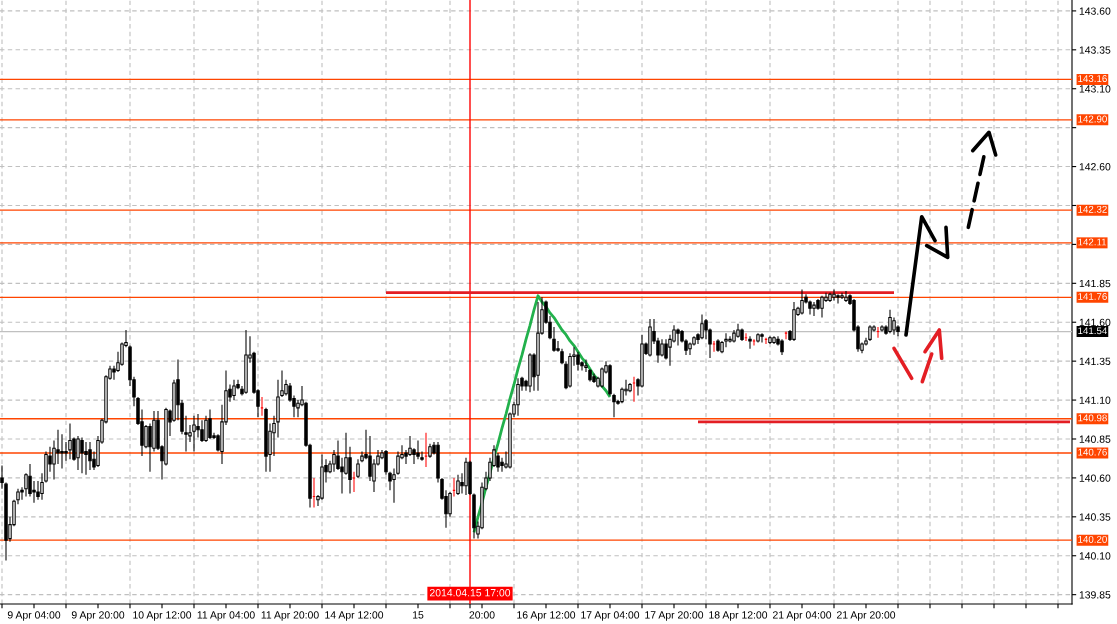 The width and height of the screenshot is (1117, 624). What do you see at coordinates (866, 616) in the screenshot?
I see `x-tick-label: 21 Apr 20:00` at bounding box center [866, 616].